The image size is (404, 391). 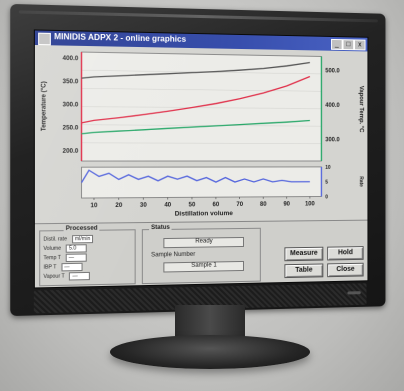 I want to click on minimize-button: _, so click(x=337, y=44).